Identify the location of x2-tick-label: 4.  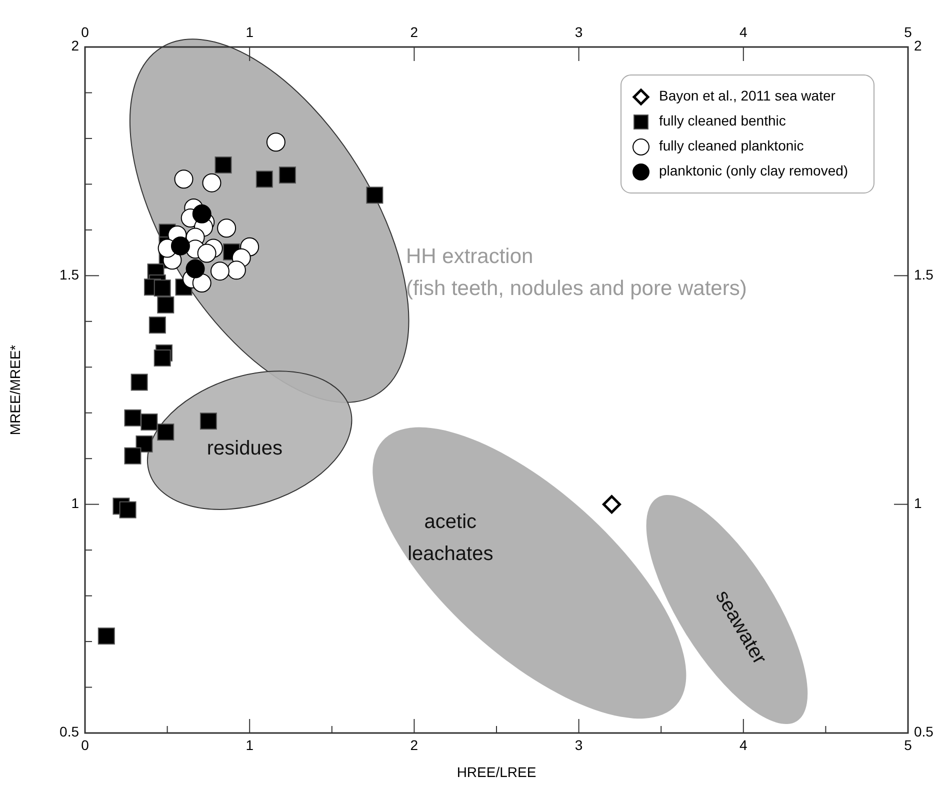
(744, 32).